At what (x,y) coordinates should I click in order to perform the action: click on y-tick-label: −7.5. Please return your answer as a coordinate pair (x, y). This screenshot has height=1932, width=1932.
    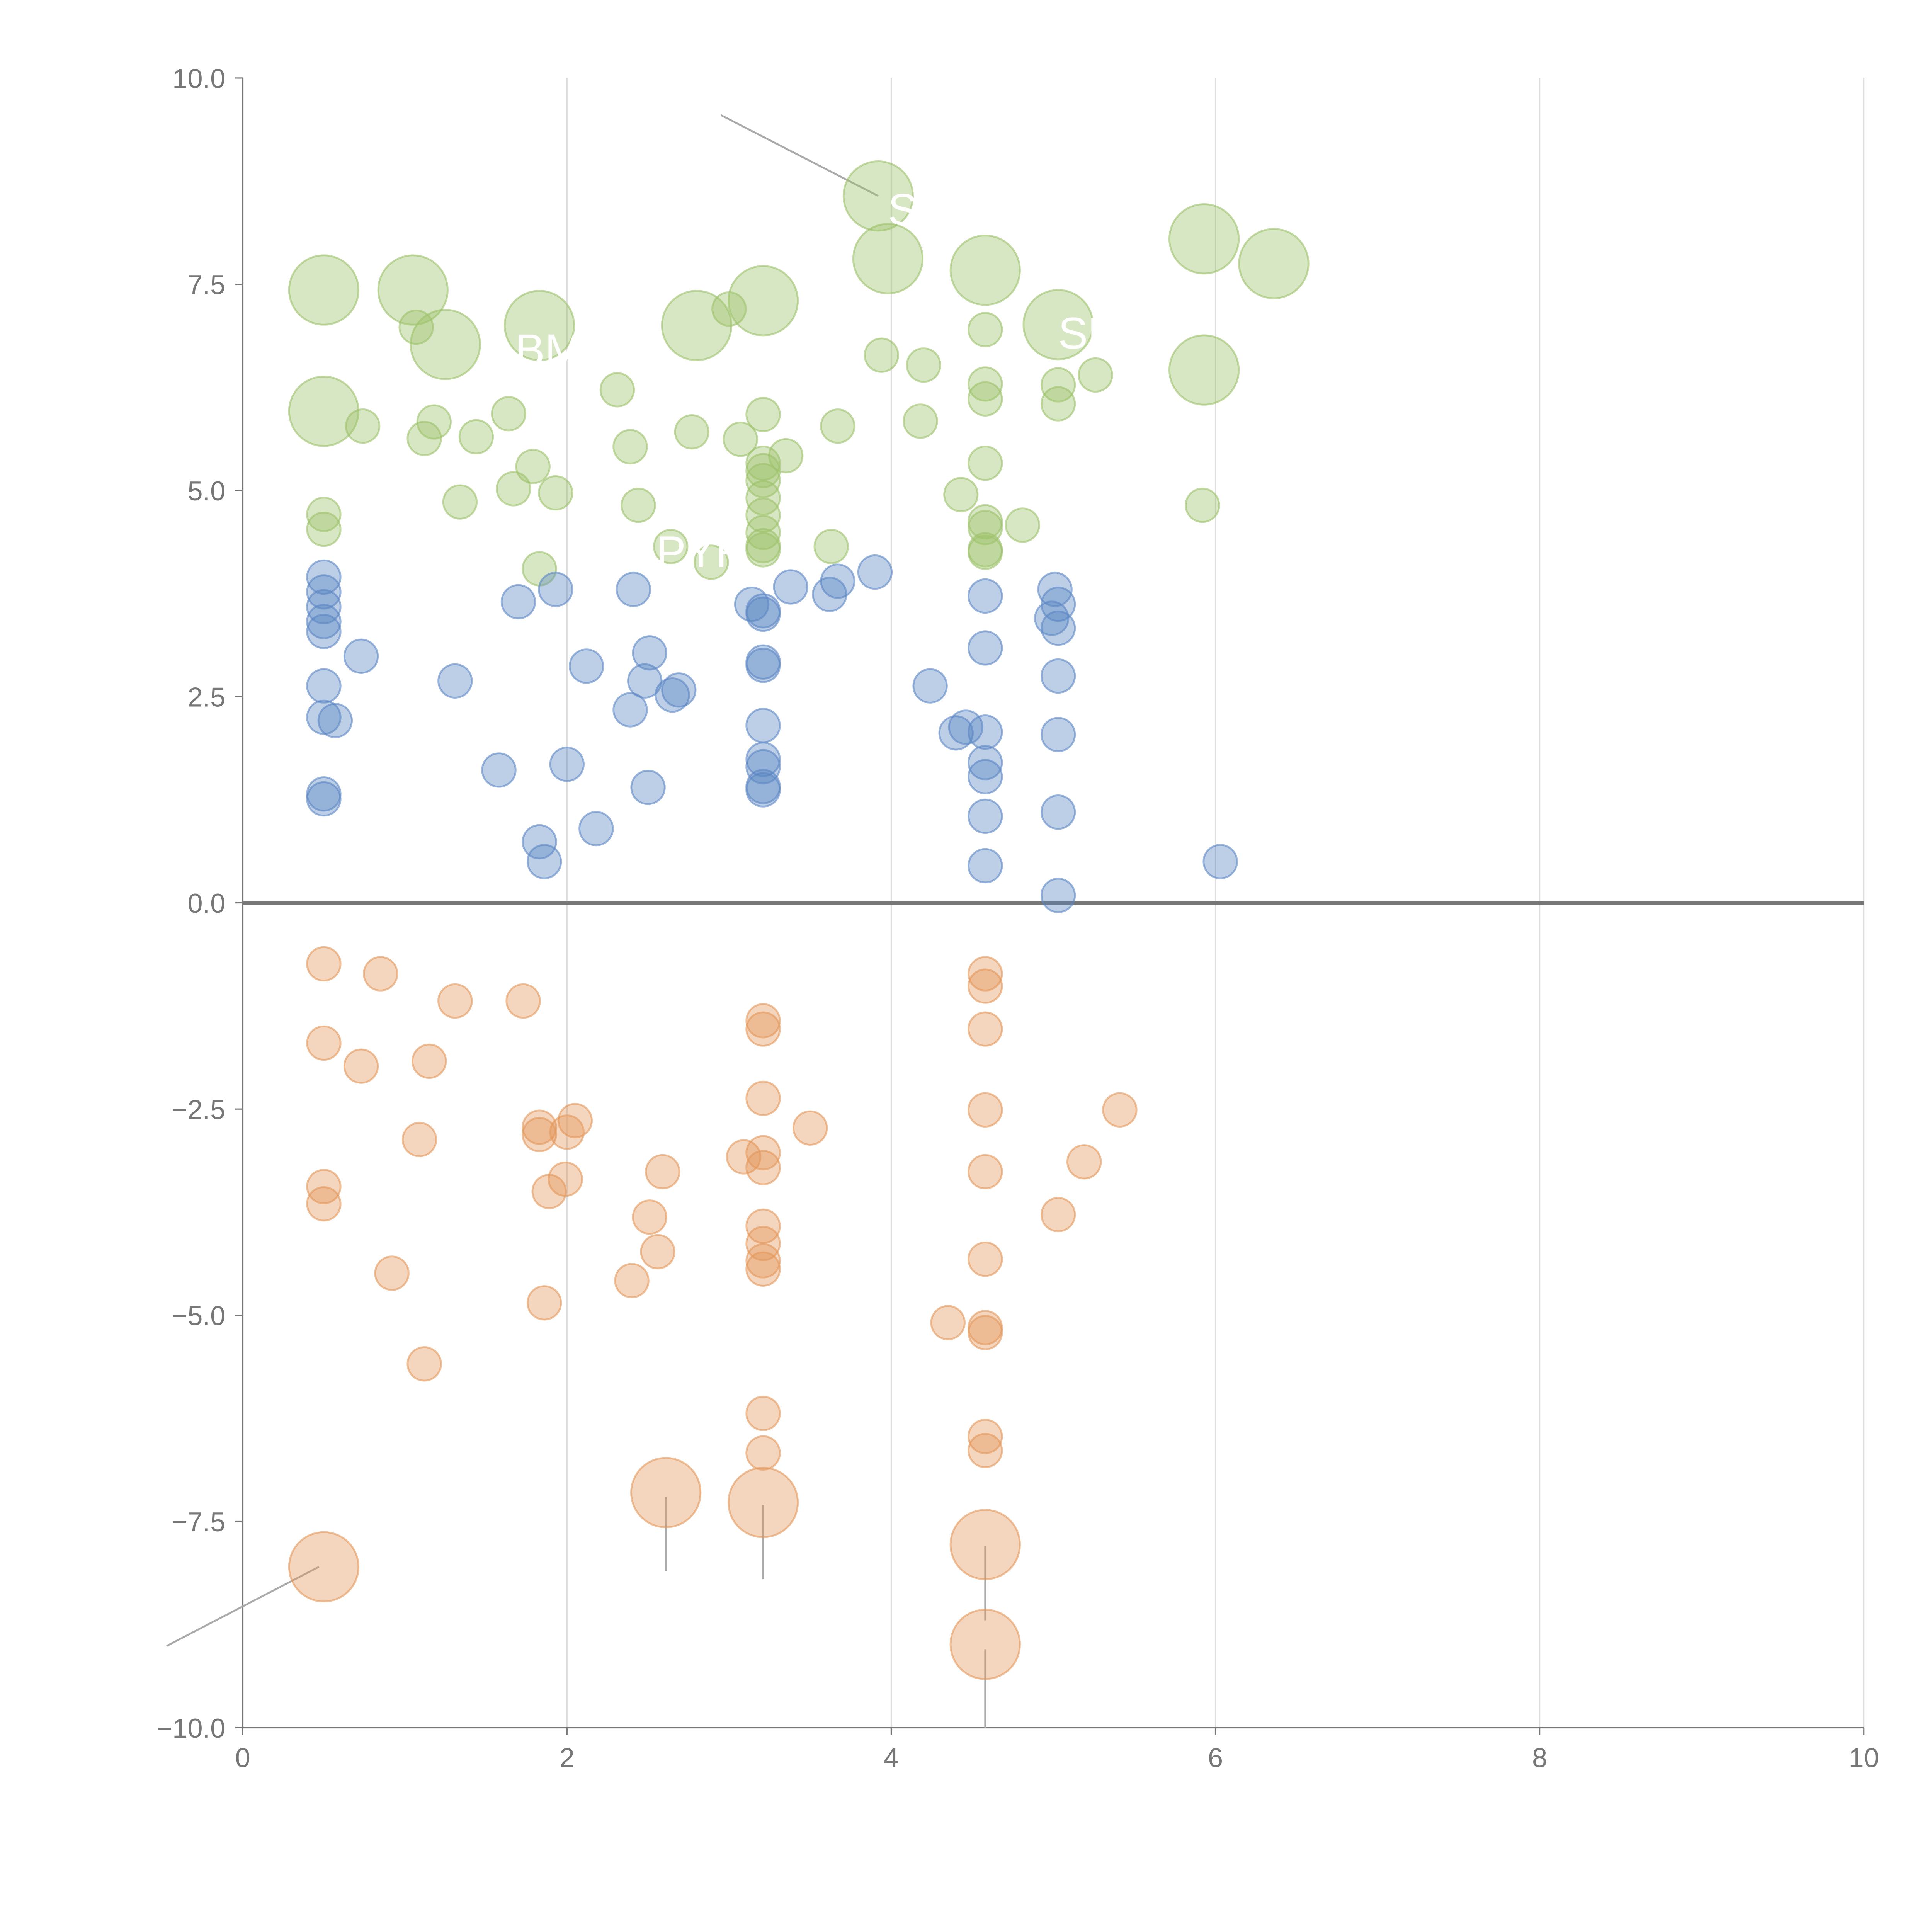
    Looking at the image, I should click on (198, 1522).